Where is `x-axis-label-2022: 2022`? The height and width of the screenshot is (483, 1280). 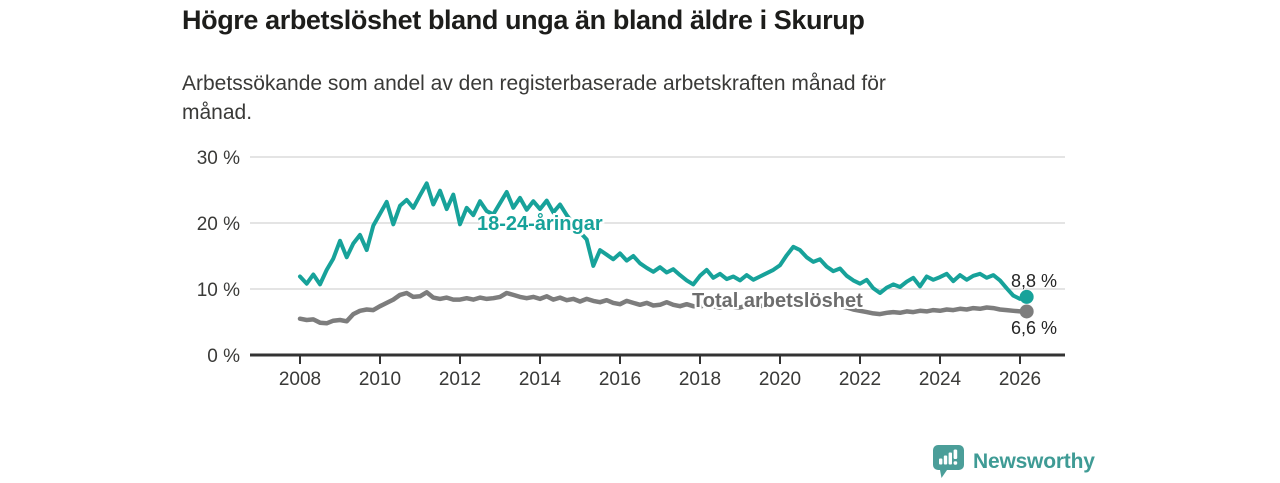 x-axis-label-2022: 2022 is located at coordinates (860, 379).